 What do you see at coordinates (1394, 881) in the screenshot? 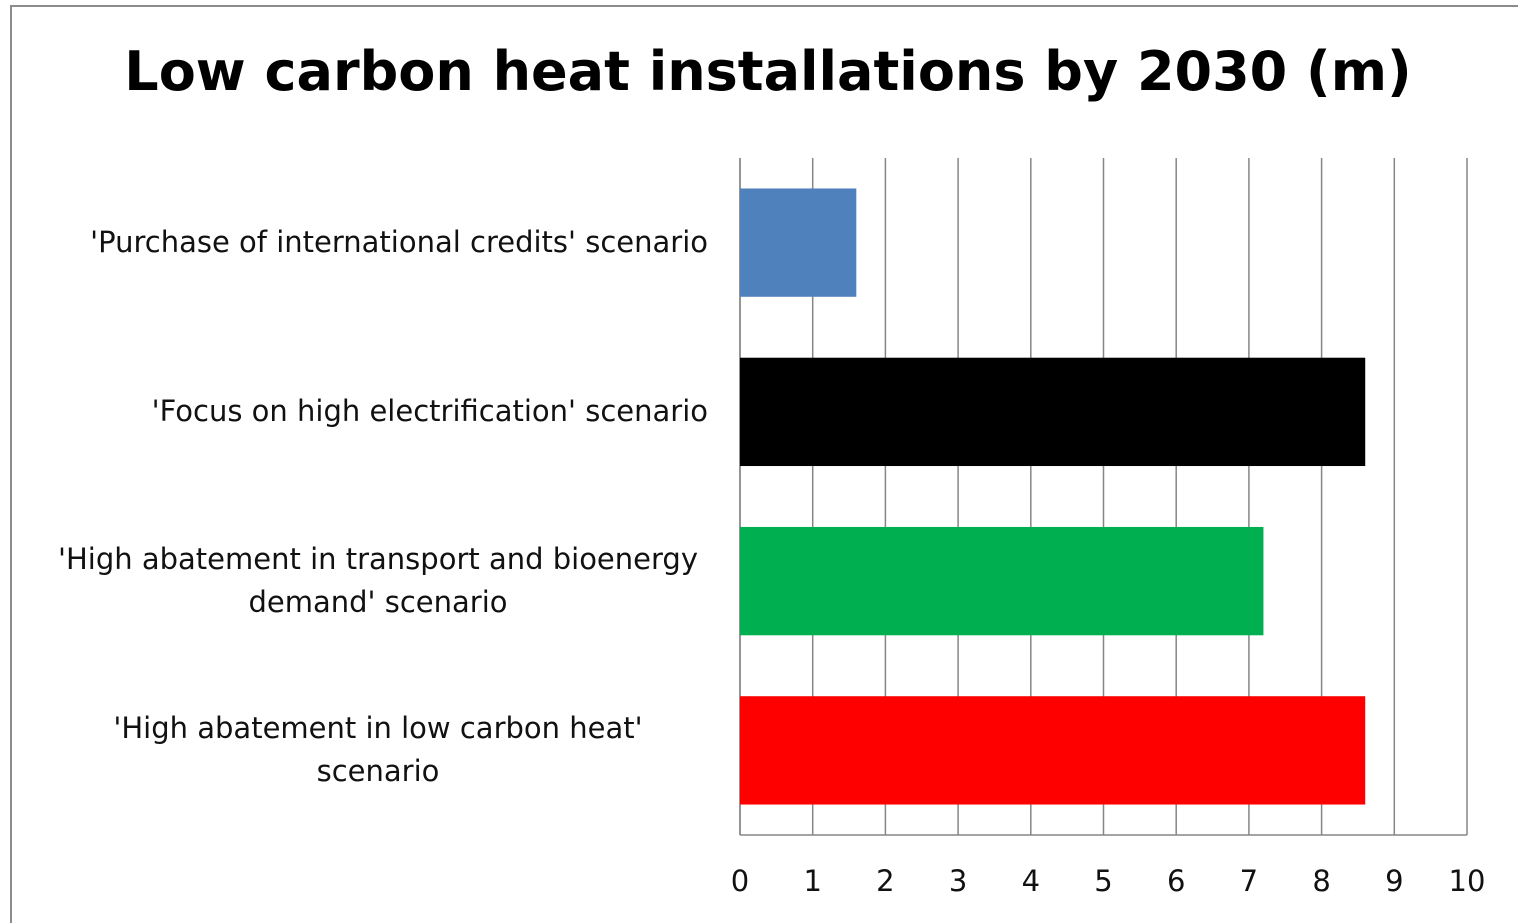
I see `x-tick-label: 9` at bounding box center [1394, 881].